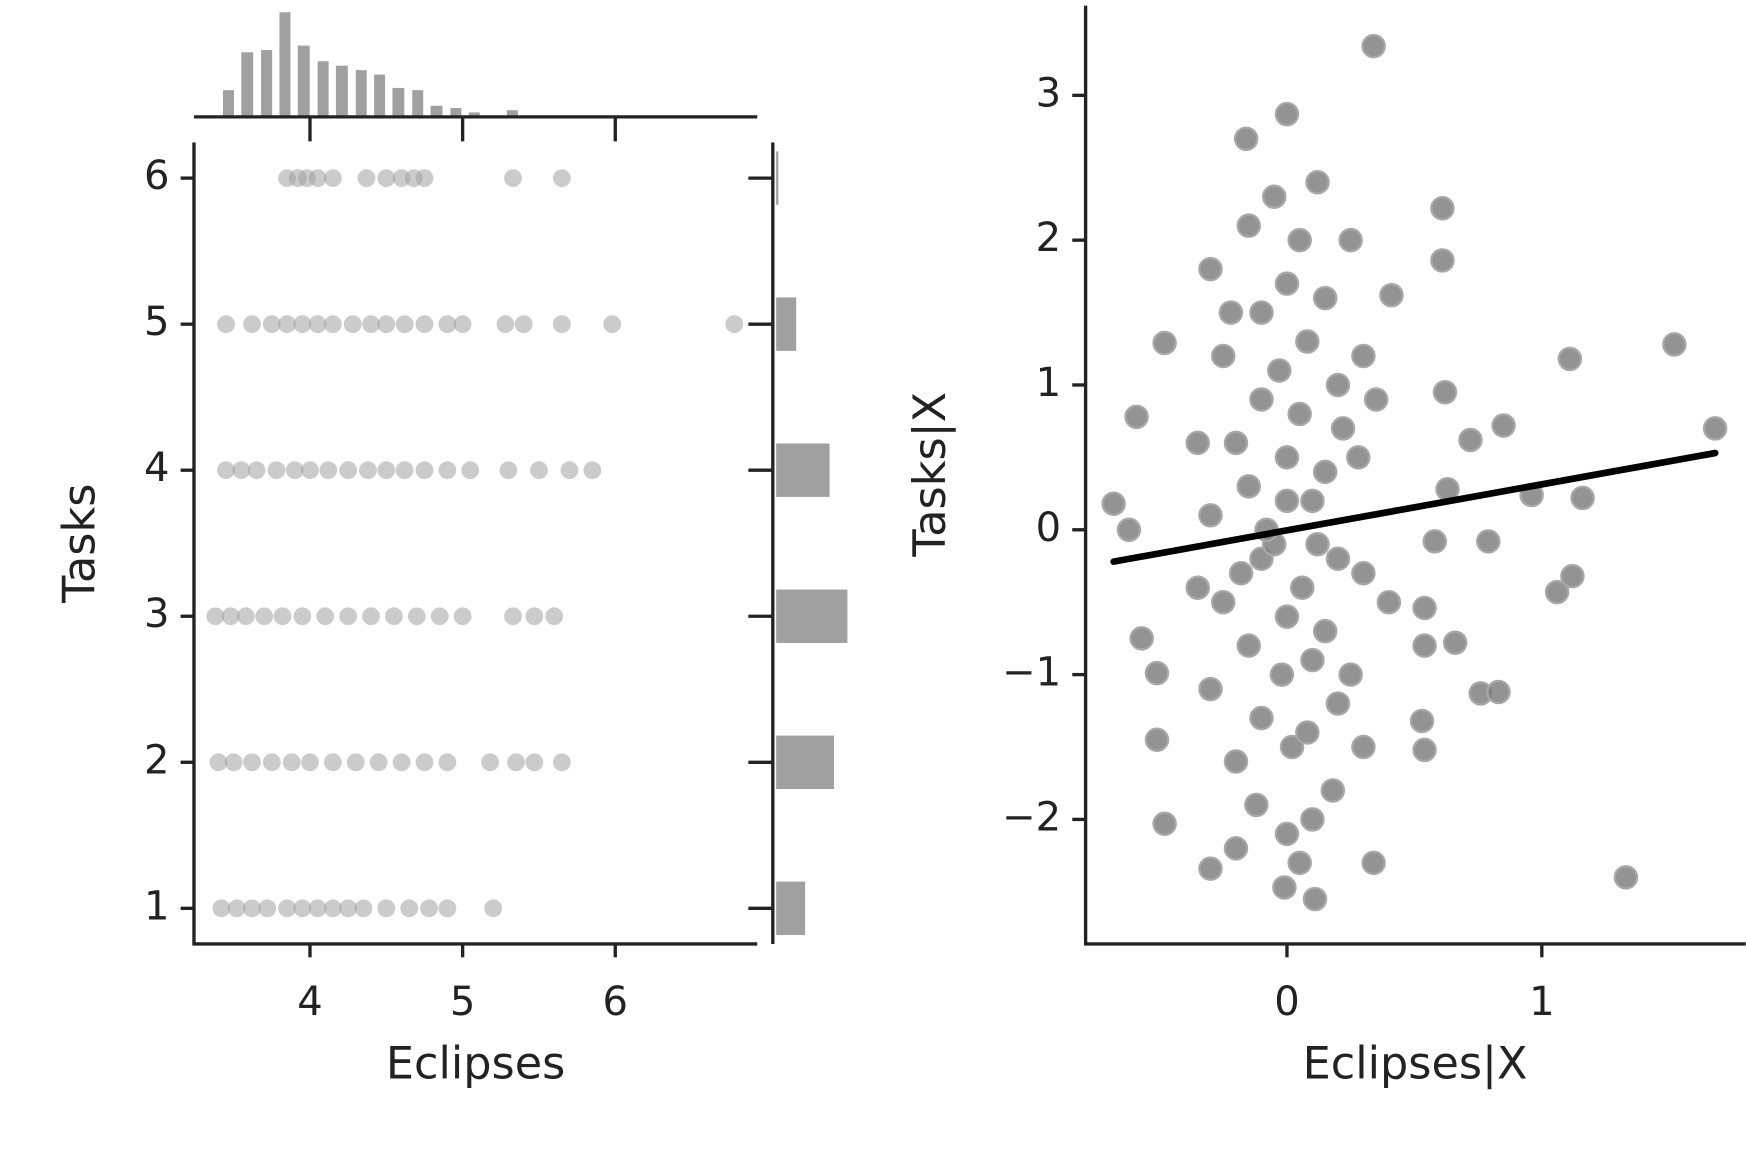 The height and width of the screenshot is (1151, 1746). What do you see at coordinates (616, 1002) in the screenshot?
I see `x-tick-label: 6` at bounding box center [616, 1002].